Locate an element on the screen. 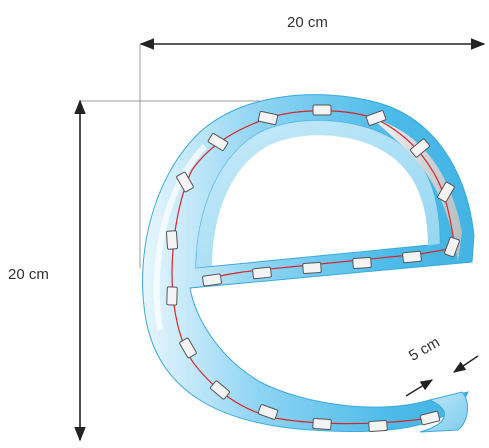 Image resolution: width=489 pixels, height=448 pixels. depth-dimension-arrows is located at coordinates (442, 376).